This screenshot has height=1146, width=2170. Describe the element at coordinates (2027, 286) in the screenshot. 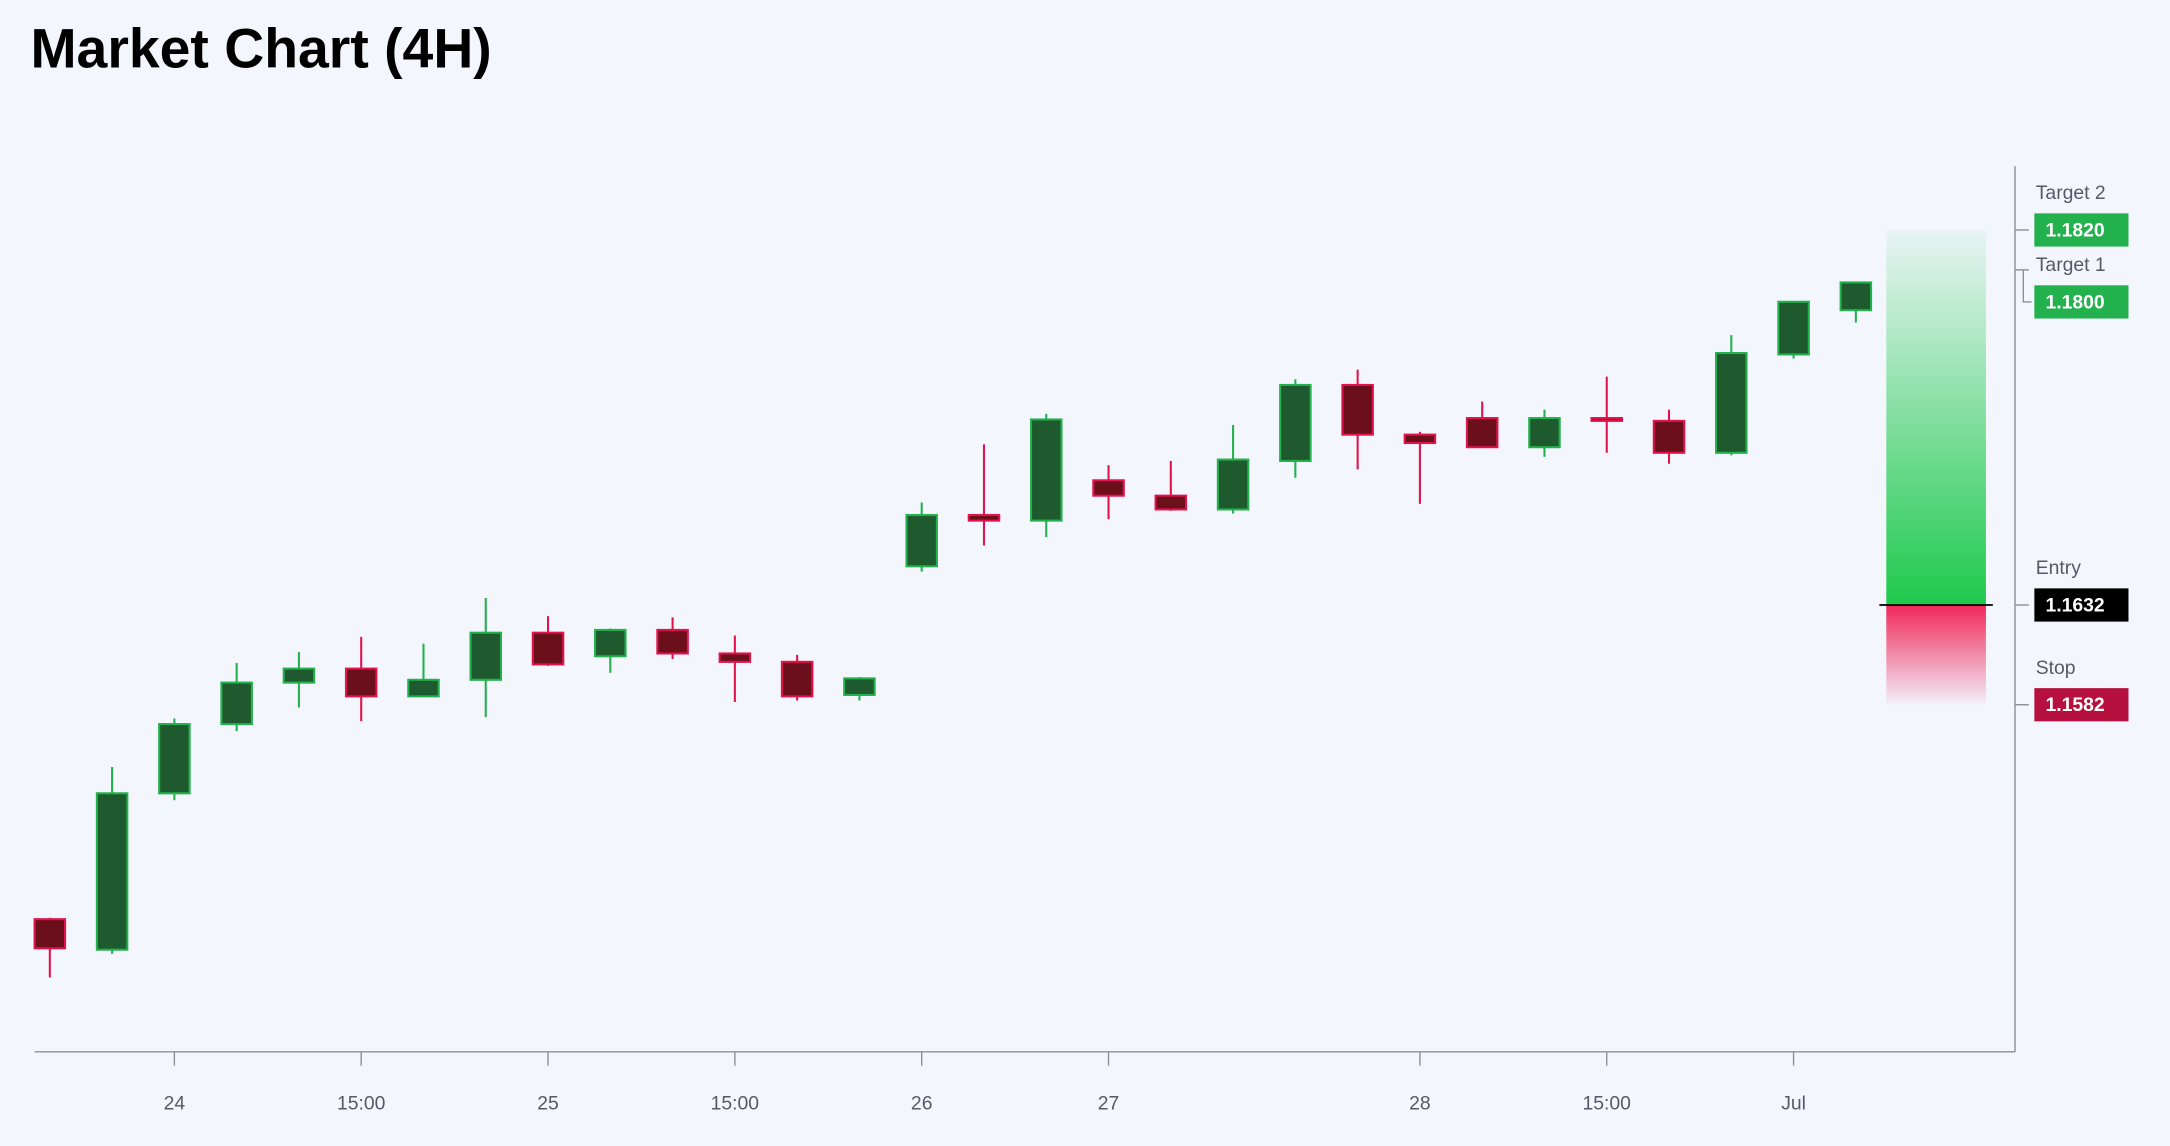

I see `level-connector` at that location.